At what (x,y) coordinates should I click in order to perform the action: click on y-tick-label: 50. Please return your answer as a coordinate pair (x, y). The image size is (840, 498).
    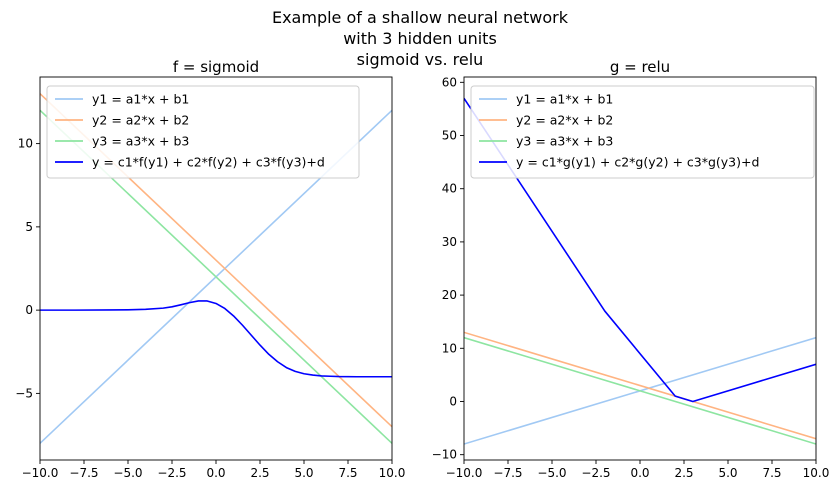
    Looking at the image, I should click on (449, 136).